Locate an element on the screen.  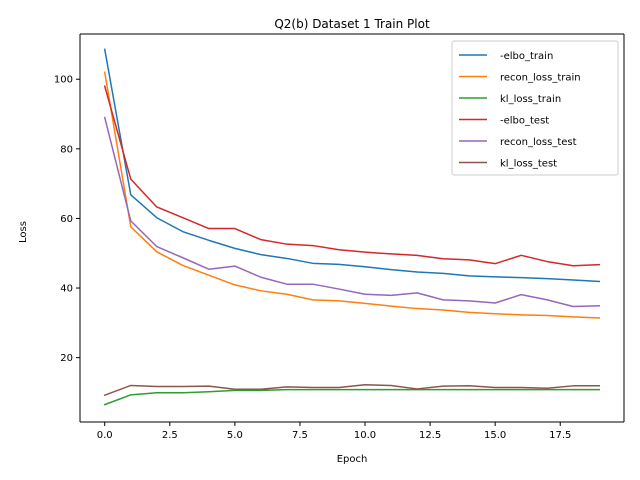
y-tick-label: 100 is located at coordinates (63, 80).